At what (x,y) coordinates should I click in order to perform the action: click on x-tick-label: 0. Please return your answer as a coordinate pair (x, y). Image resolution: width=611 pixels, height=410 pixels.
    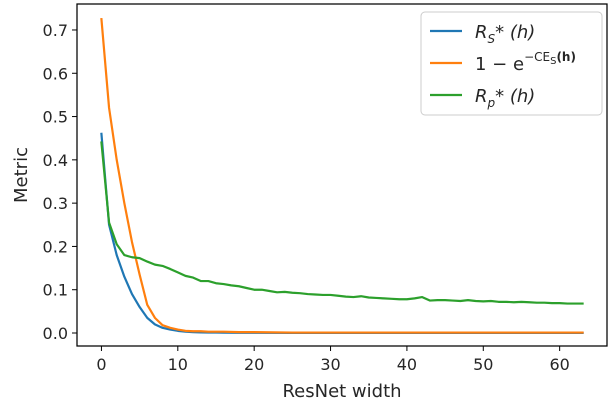
    Looking at the image, I should click on (101, 364).